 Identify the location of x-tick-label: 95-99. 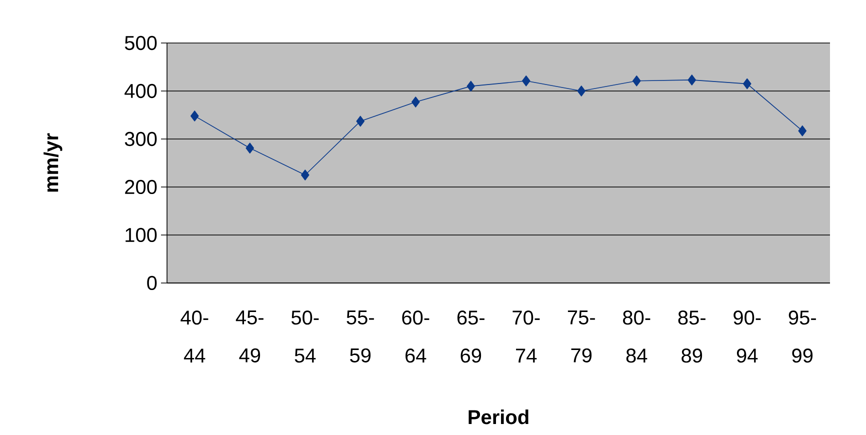
(802, 336).